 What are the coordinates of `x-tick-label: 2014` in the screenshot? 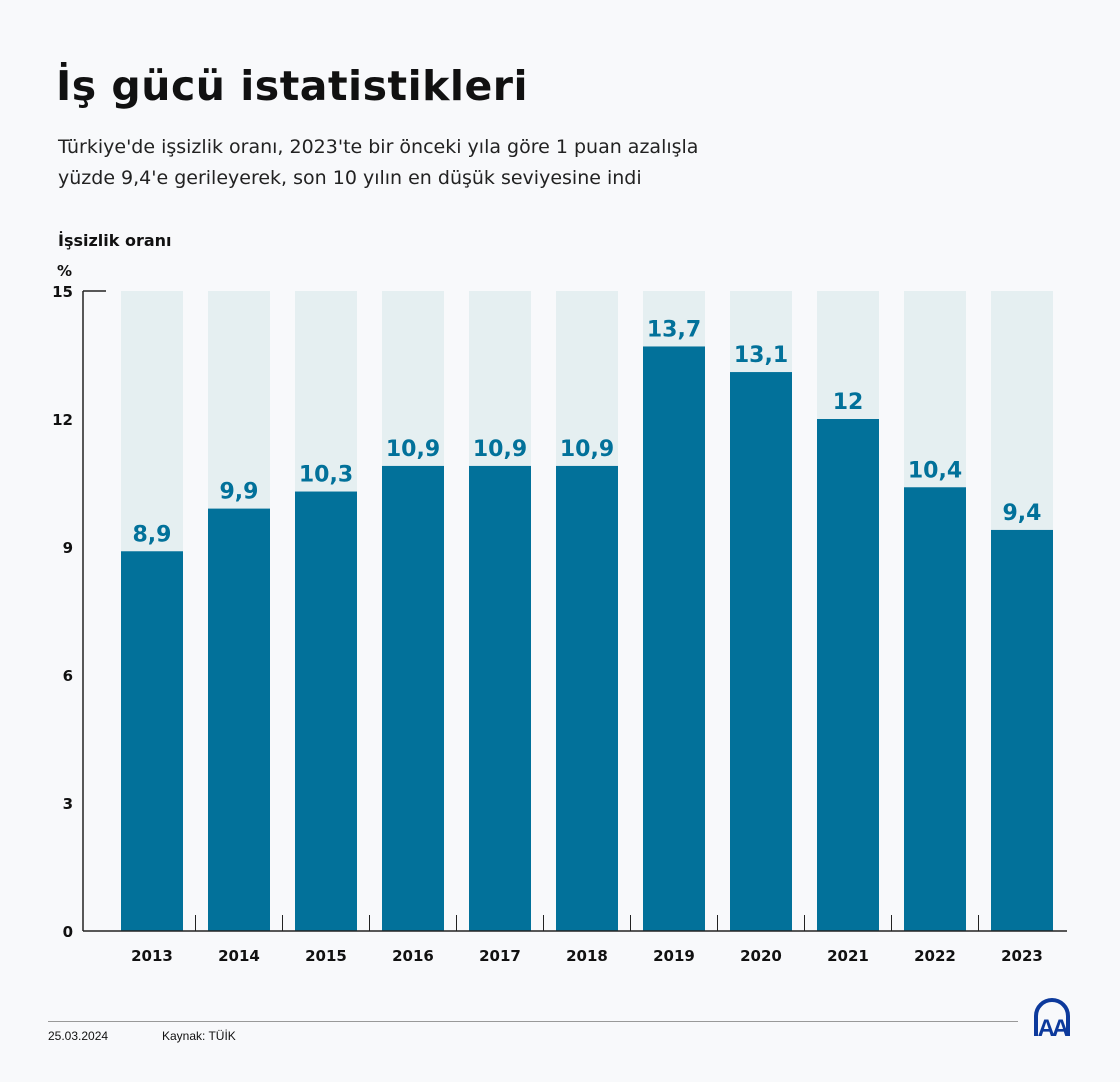 It's located at (239, 956).